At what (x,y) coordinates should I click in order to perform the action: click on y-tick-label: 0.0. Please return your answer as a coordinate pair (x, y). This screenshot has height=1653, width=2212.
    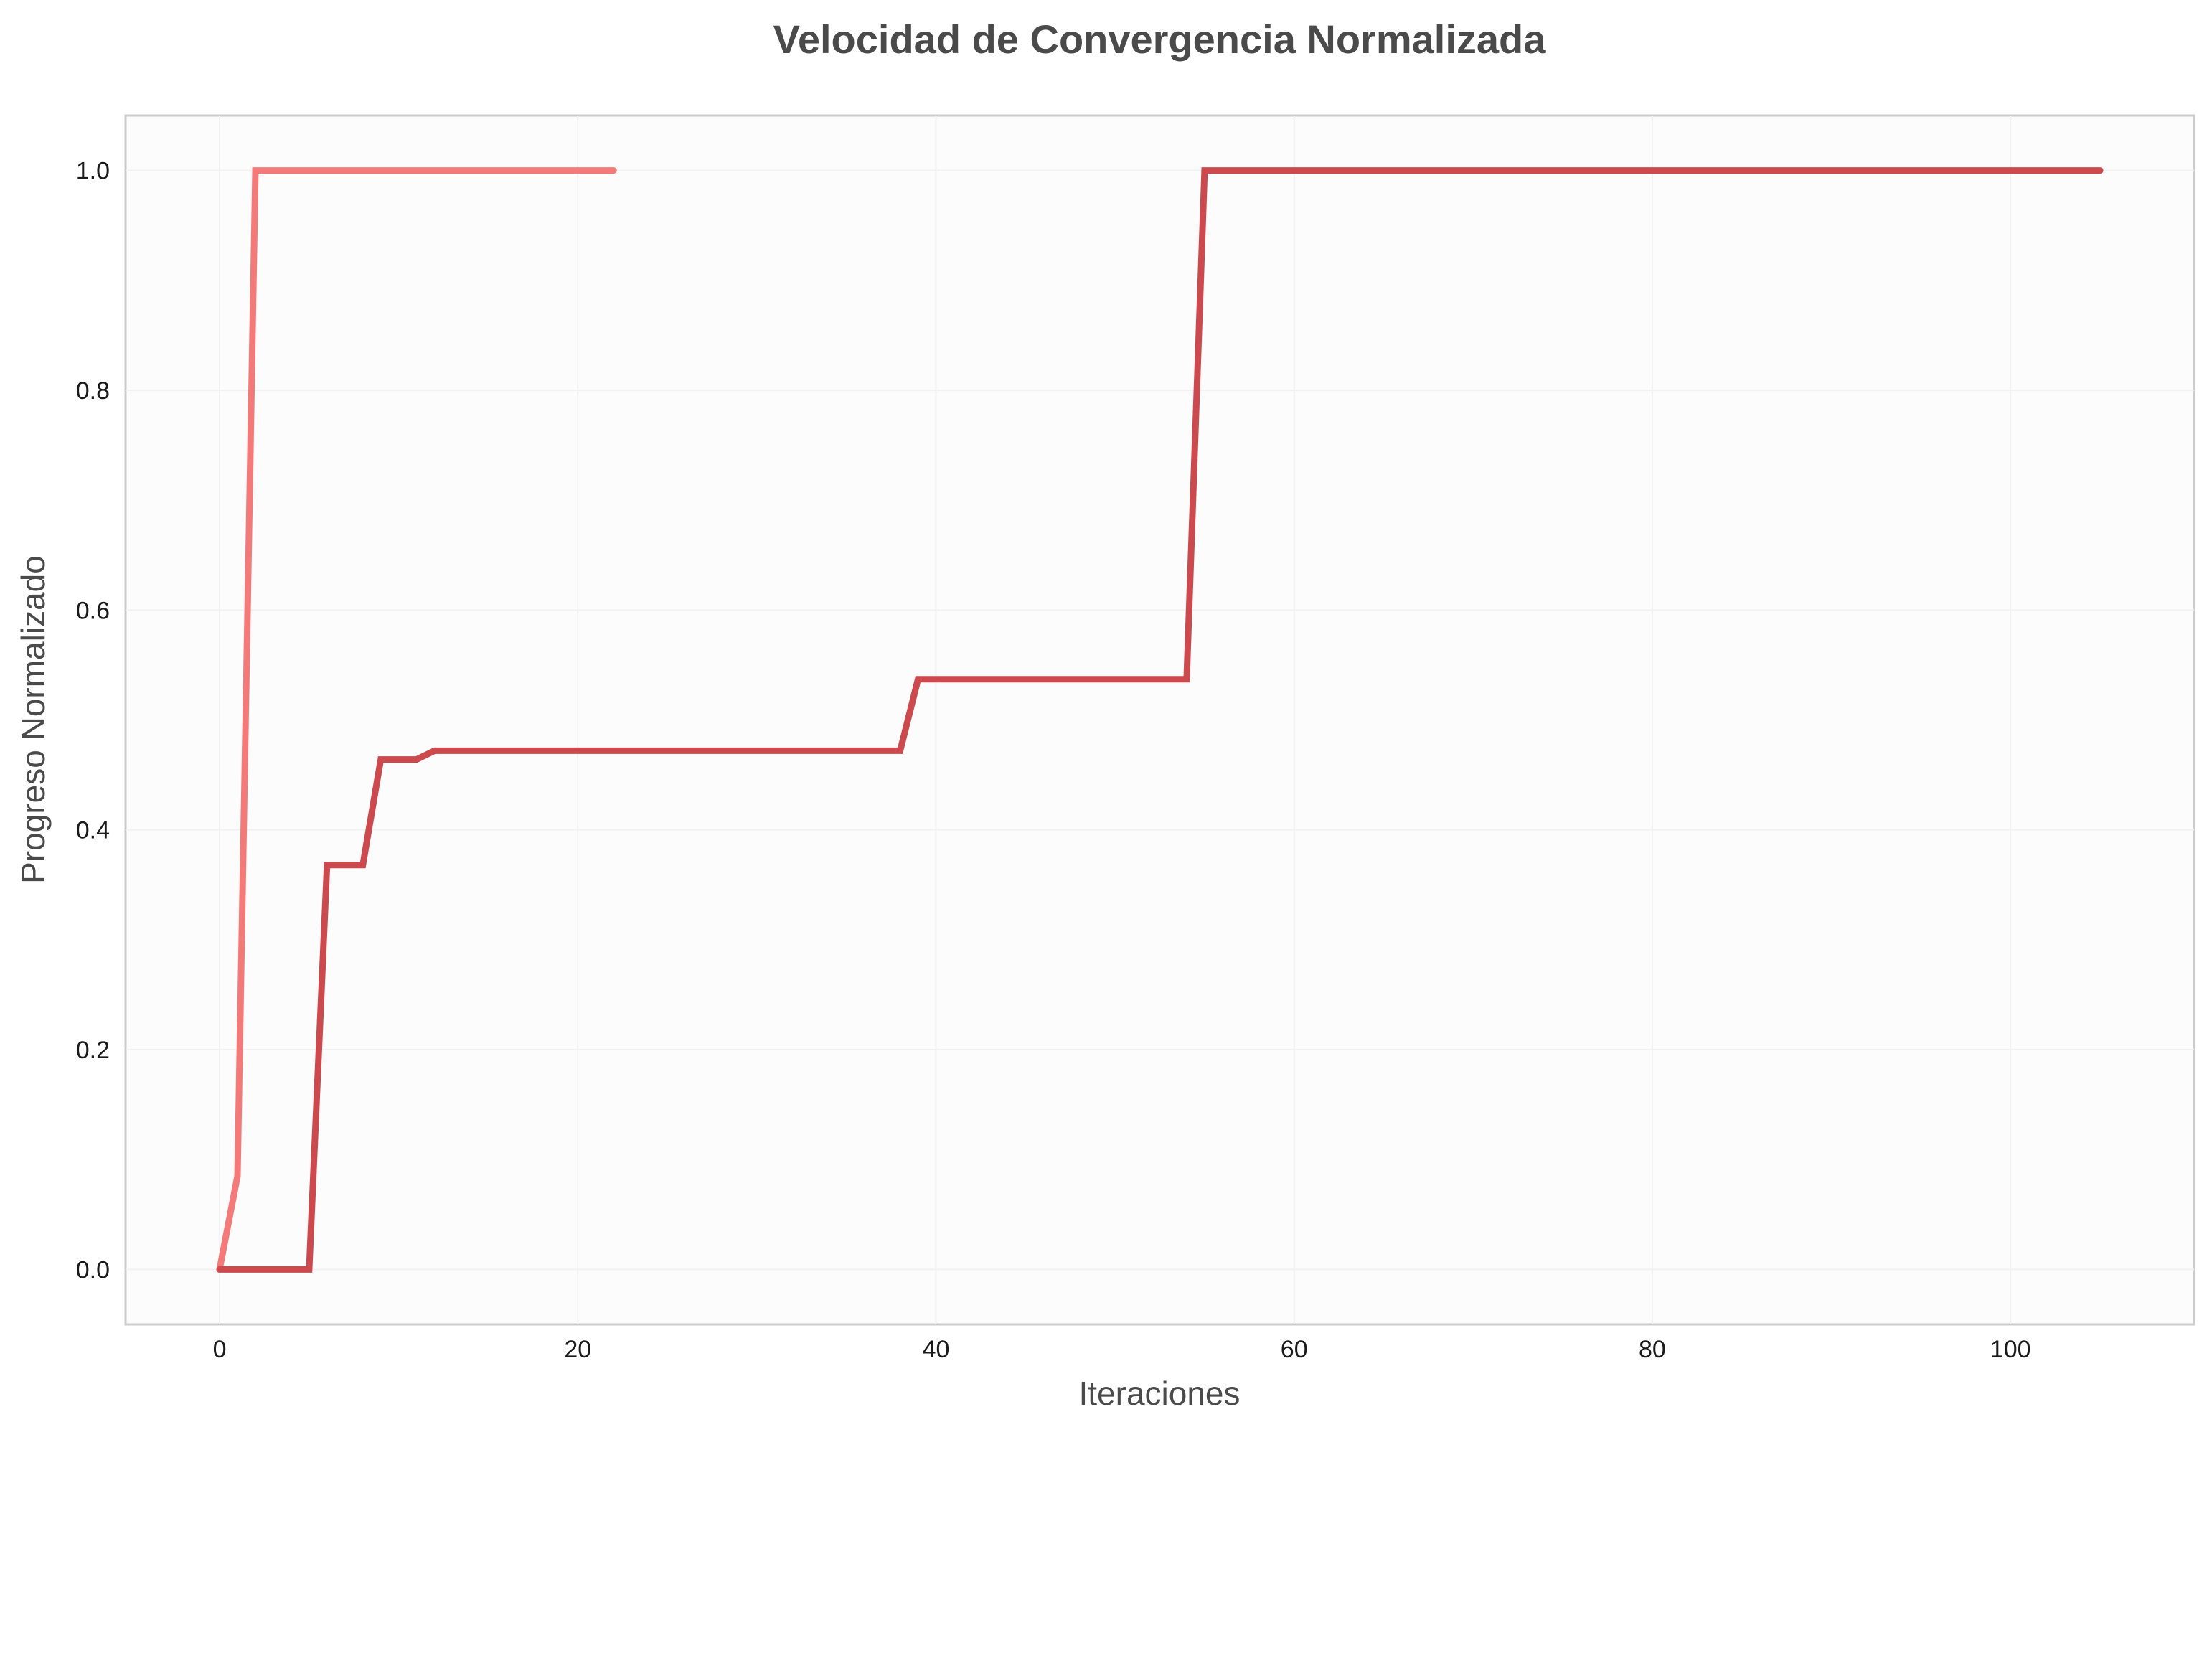
    Looking at the image, I should click on (93, 1270).